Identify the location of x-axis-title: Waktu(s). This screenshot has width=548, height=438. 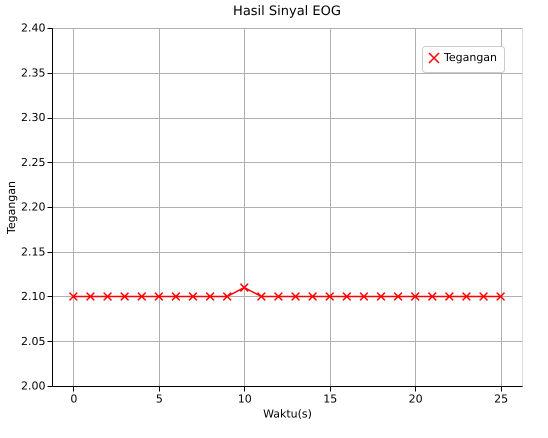
(287, 414).